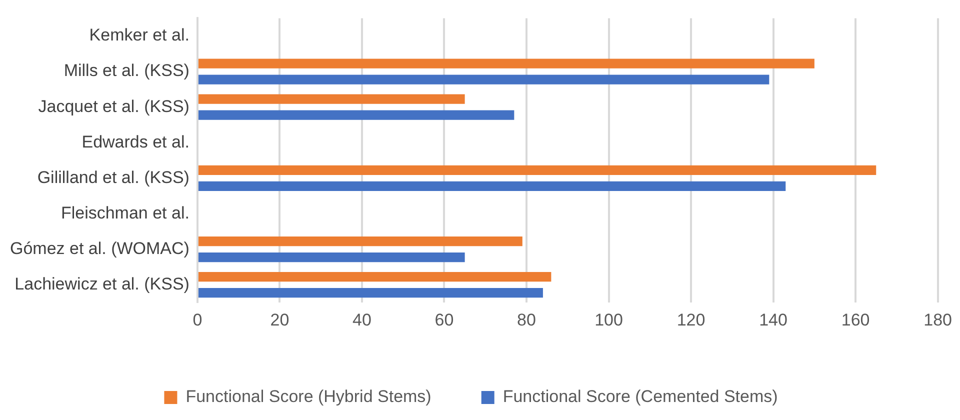  What do you see at coordinates (139, 35) in the screenshot?
I see `y-tick-label: Kemker et al.` at bounding box center [139, 35].